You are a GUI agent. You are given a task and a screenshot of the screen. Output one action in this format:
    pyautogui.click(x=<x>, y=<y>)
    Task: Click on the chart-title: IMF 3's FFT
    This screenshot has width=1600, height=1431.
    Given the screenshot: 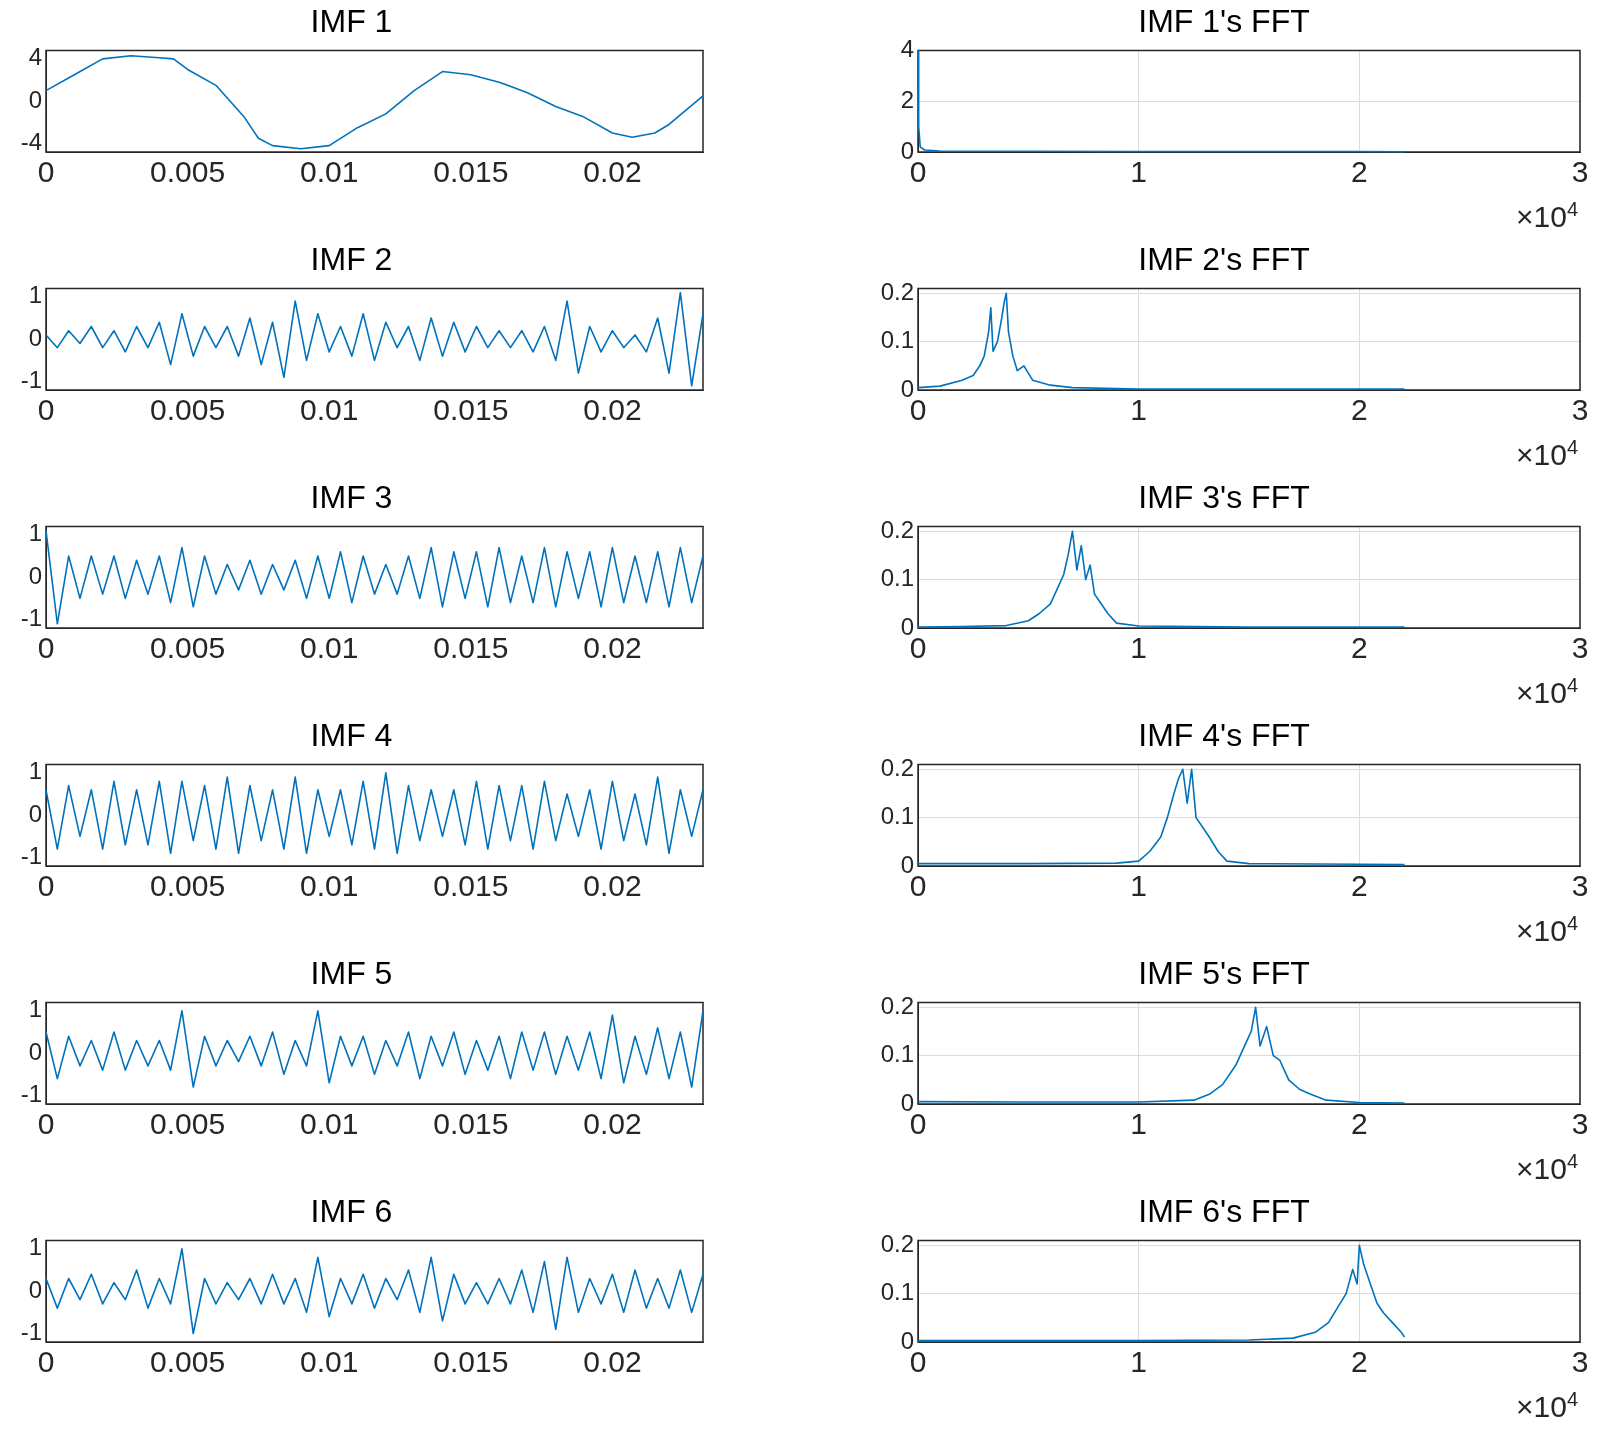 What is the action you would take?
    pyautogui.click(x=1224, y=497)
    